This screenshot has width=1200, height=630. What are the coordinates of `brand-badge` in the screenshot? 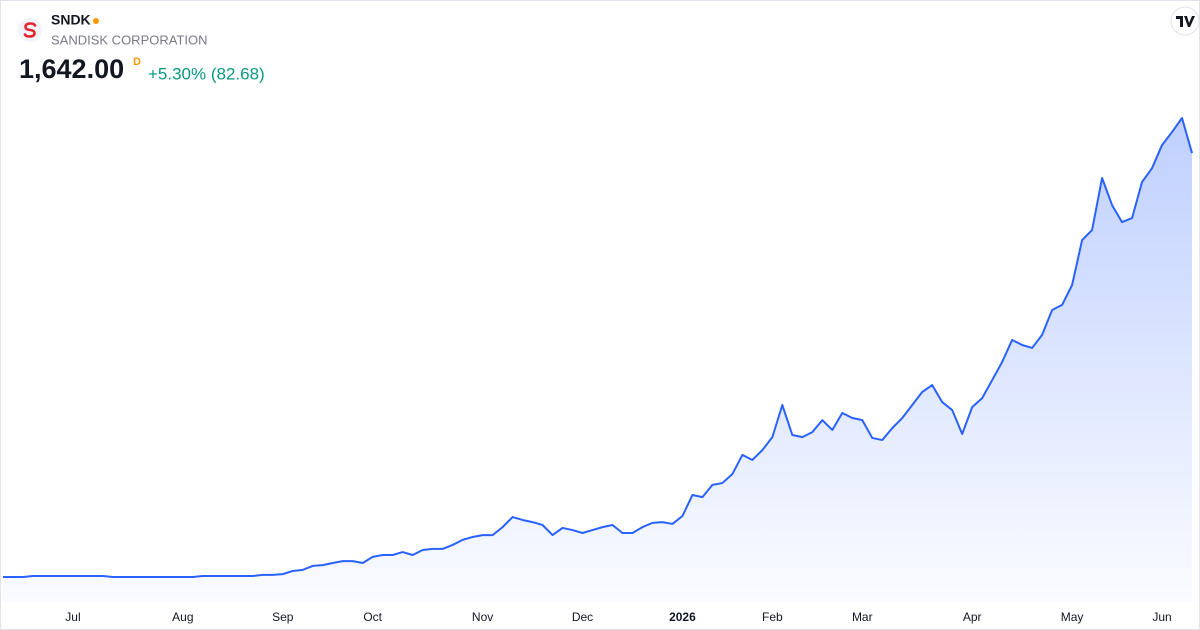 It's located at (1185, 21).